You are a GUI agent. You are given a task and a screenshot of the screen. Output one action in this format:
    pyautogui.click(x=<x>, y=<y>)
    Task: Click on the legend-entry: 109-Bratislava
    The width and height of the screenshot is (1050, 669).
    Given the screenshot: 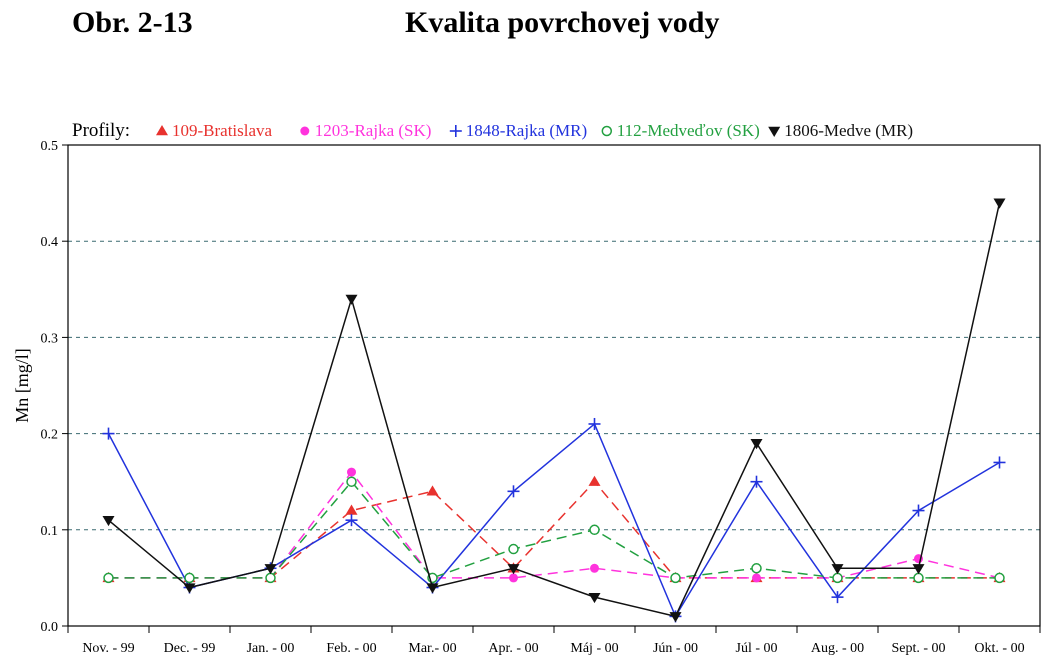 What is the action you would take?
    pyautogui.click(x=222, y=130)
    